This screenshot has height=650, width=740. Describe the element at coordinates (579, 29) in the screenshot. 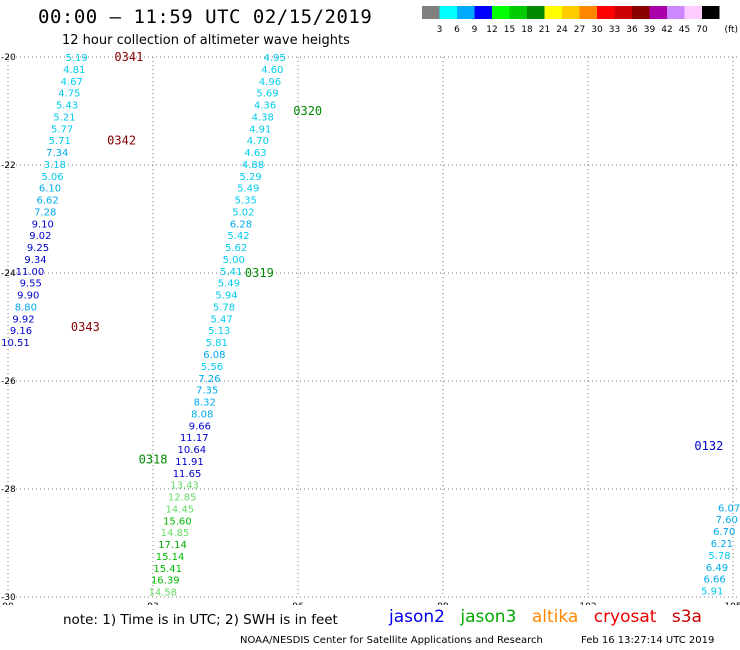

I see `legend-tick-label: 27` at that location.